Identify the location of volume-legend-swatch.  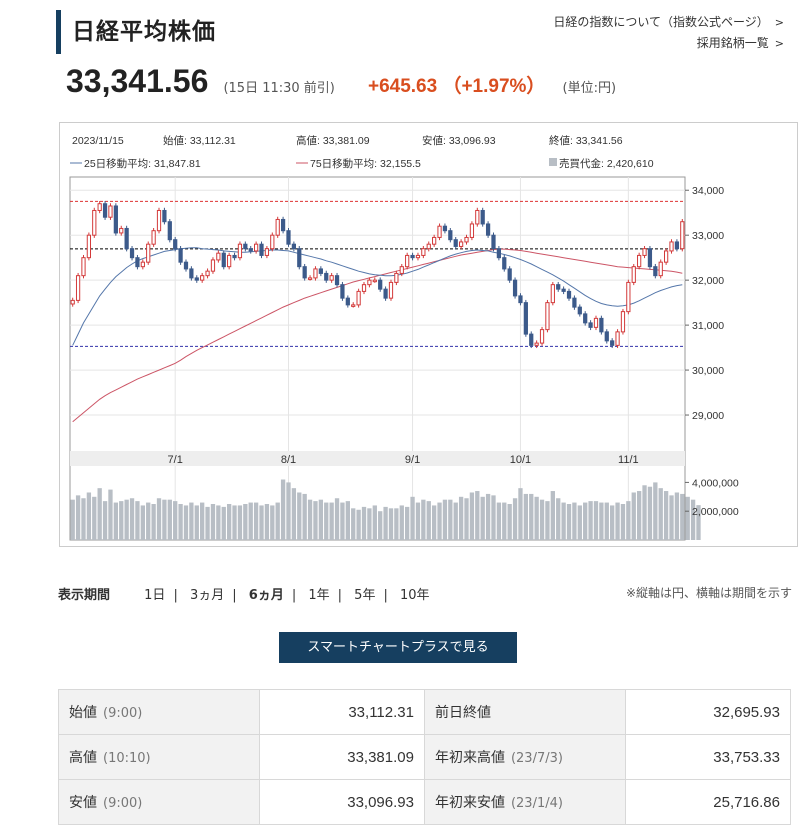
(553, 162).